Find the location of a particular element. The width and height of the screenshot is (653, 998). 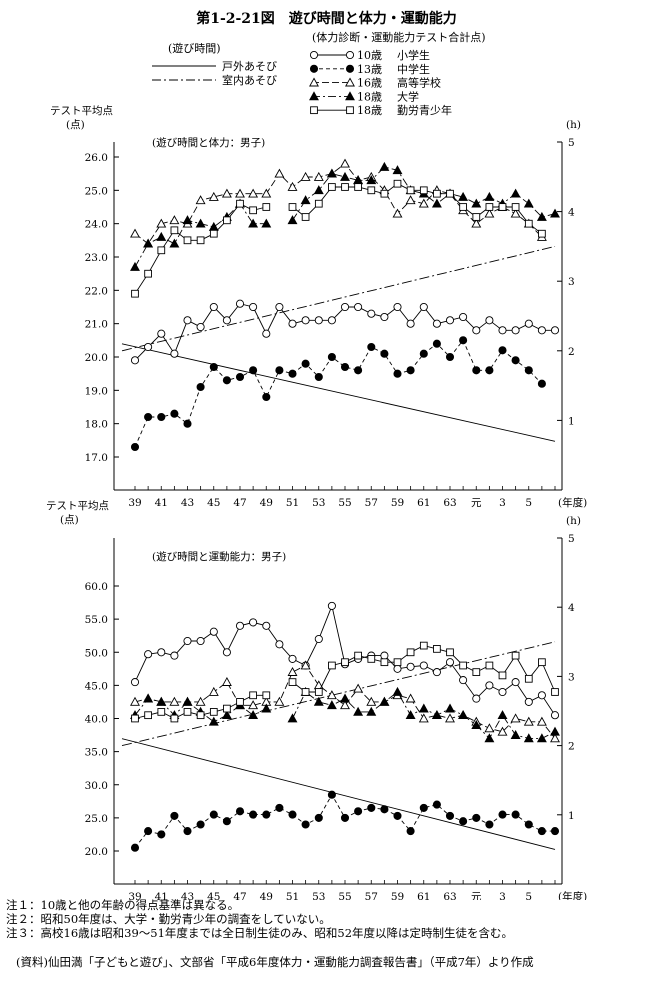

y-axis-unit: (点) is located at coordinates (69, 520).